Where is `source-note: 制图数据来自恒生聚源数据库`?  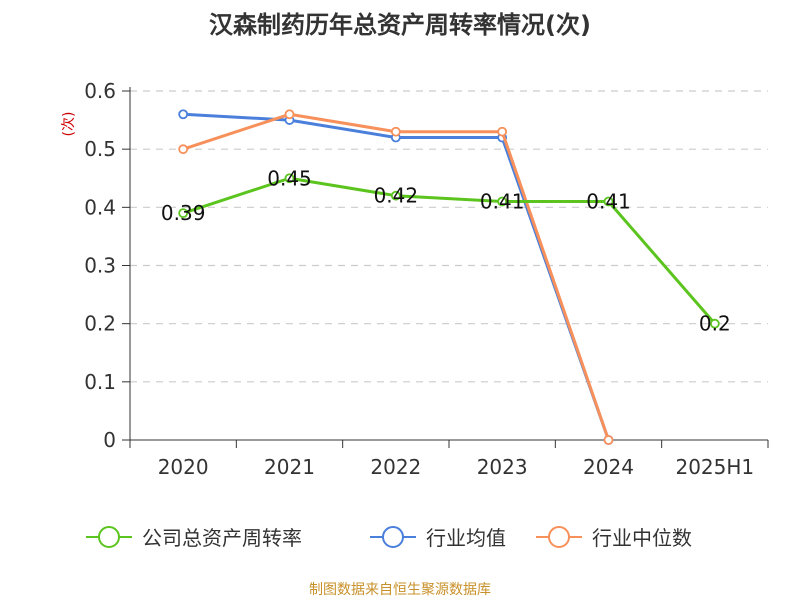
source-note: 制图数据来自恒生聚源数据库 is located at coordinates (400, 590).